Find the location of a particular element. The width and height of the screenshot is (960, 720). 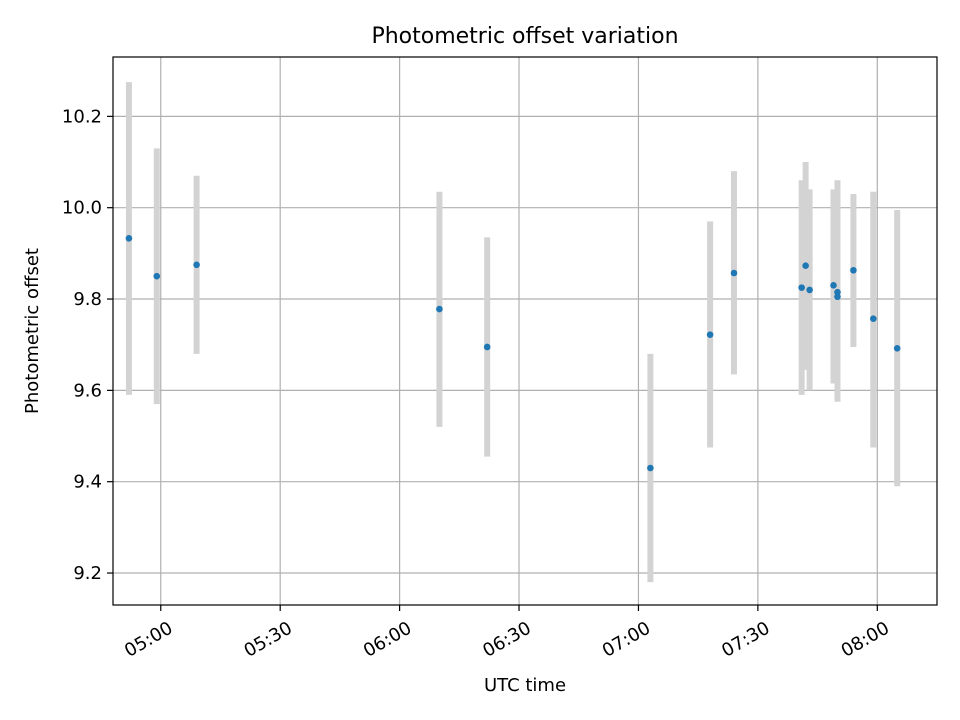

y-axis-label: Photometric offset is located at coordinates (32, 331).